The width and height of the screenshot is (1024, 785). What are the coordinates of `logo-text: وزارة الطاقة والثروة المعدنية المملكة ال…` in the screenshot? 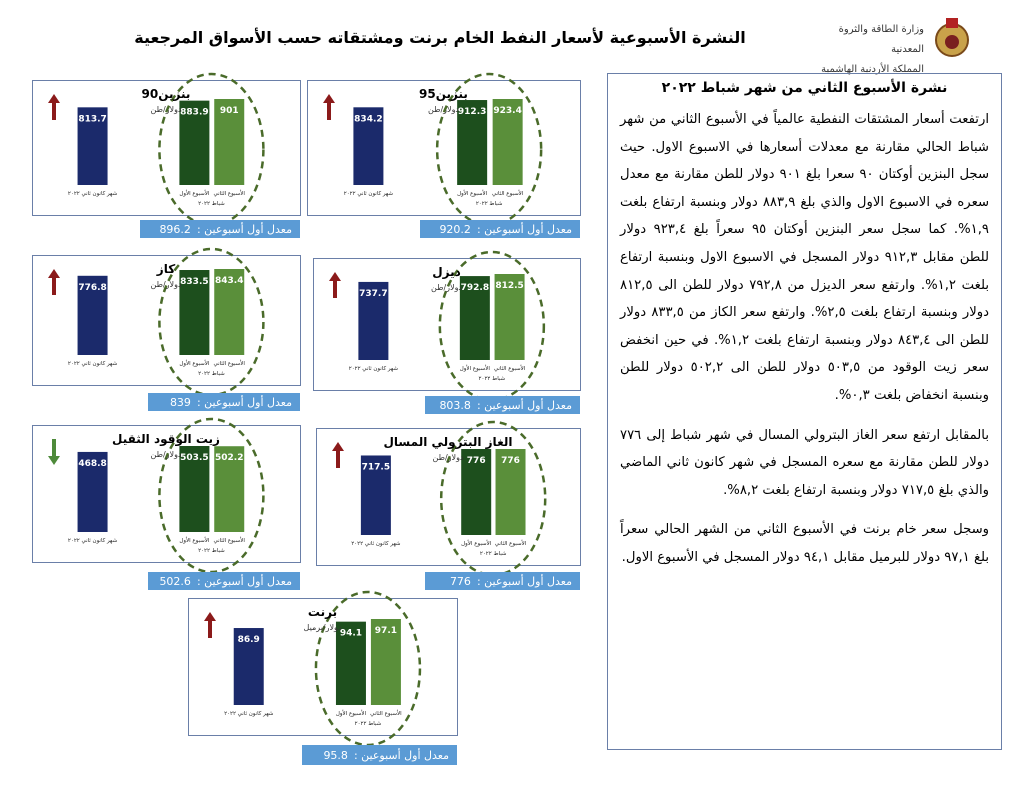 It's located at (868, 50).